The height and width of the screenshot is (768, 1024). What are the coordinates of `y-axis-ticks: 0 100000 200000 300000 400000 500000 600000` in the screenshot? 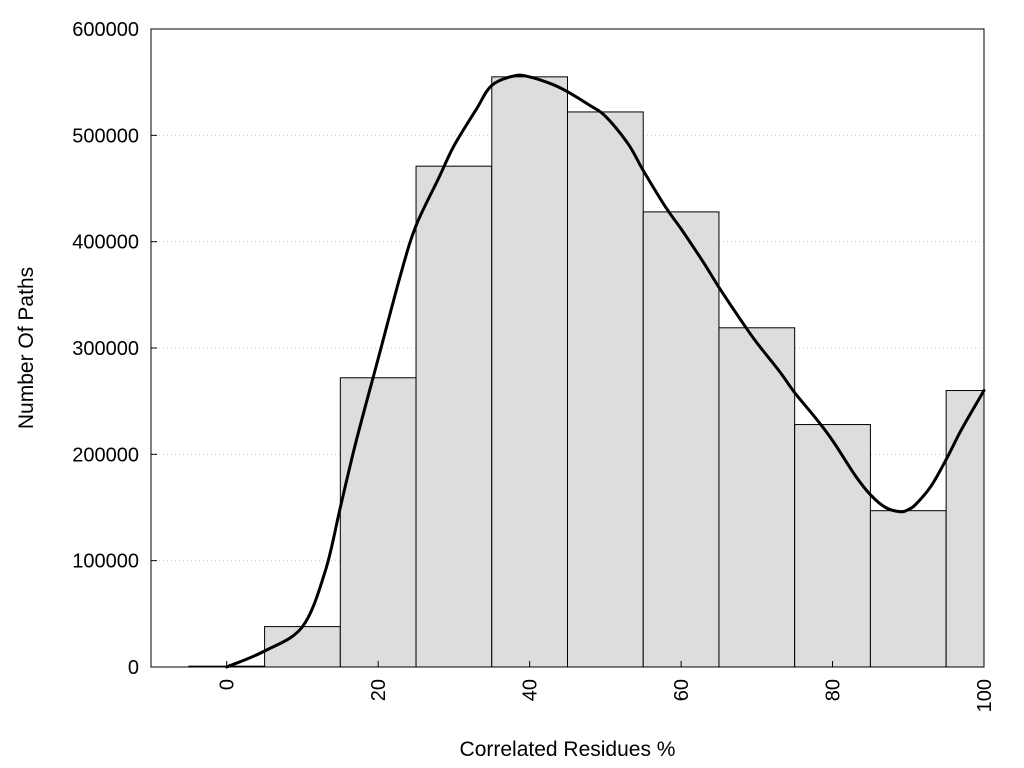 It's located at (114, 349).